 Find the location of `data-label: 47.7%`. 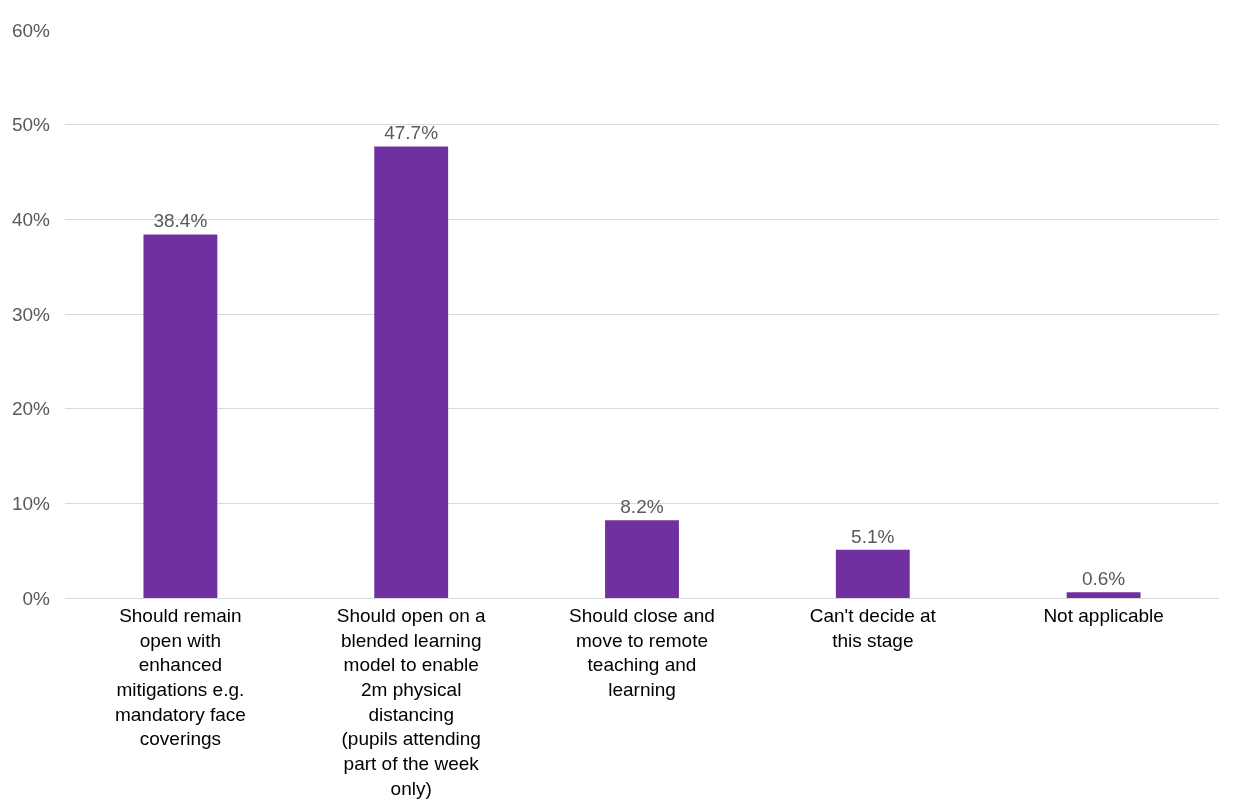

data-label: 47.7% is located at coordinates (411, 133).